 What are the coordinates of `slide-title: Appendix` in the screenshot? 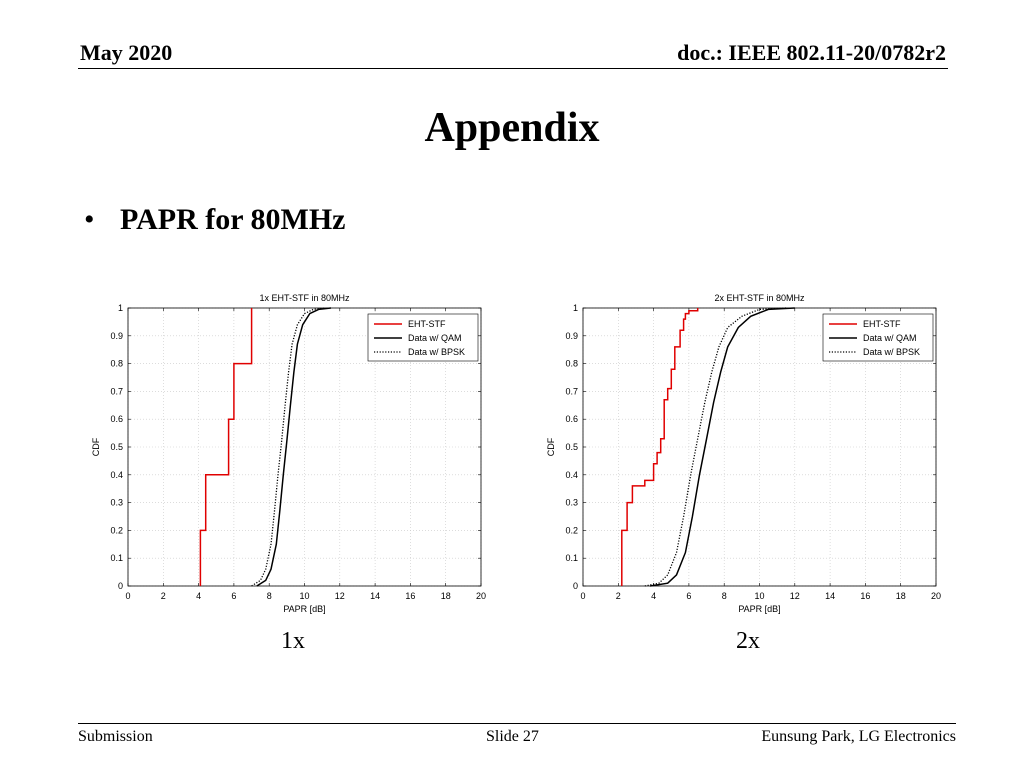 It's located at (512, 128).